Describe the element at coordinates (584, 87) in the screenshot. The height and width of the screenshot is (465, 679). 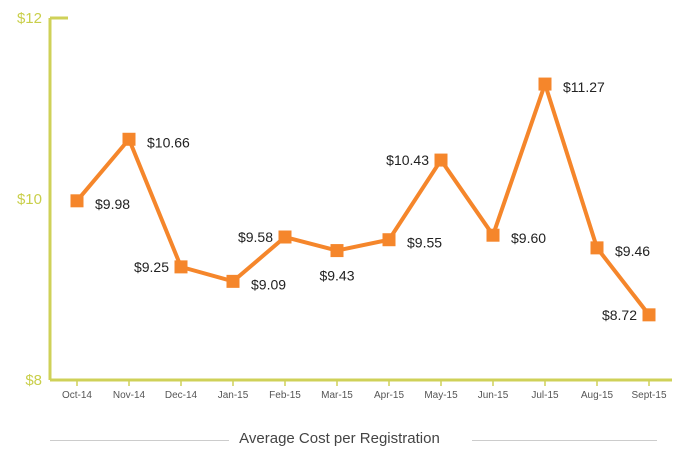
I see `data-label: $11.27` at that location.